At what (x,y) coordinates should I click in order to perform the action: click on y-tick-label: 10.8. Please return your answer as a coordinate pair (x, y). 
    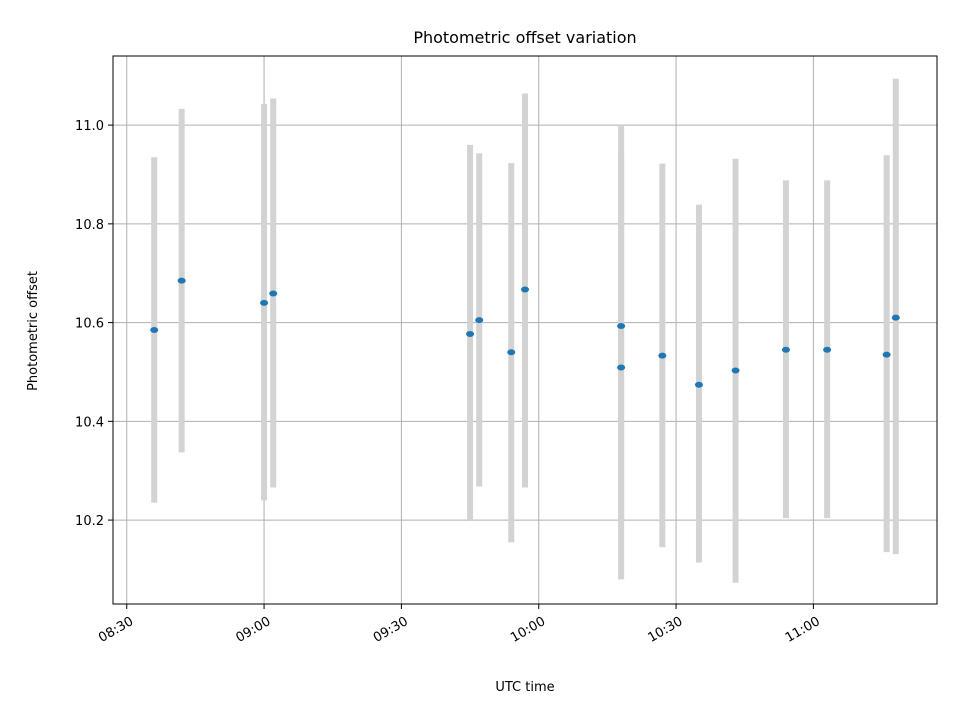
    Looking at the image, I should click on (89, 225).